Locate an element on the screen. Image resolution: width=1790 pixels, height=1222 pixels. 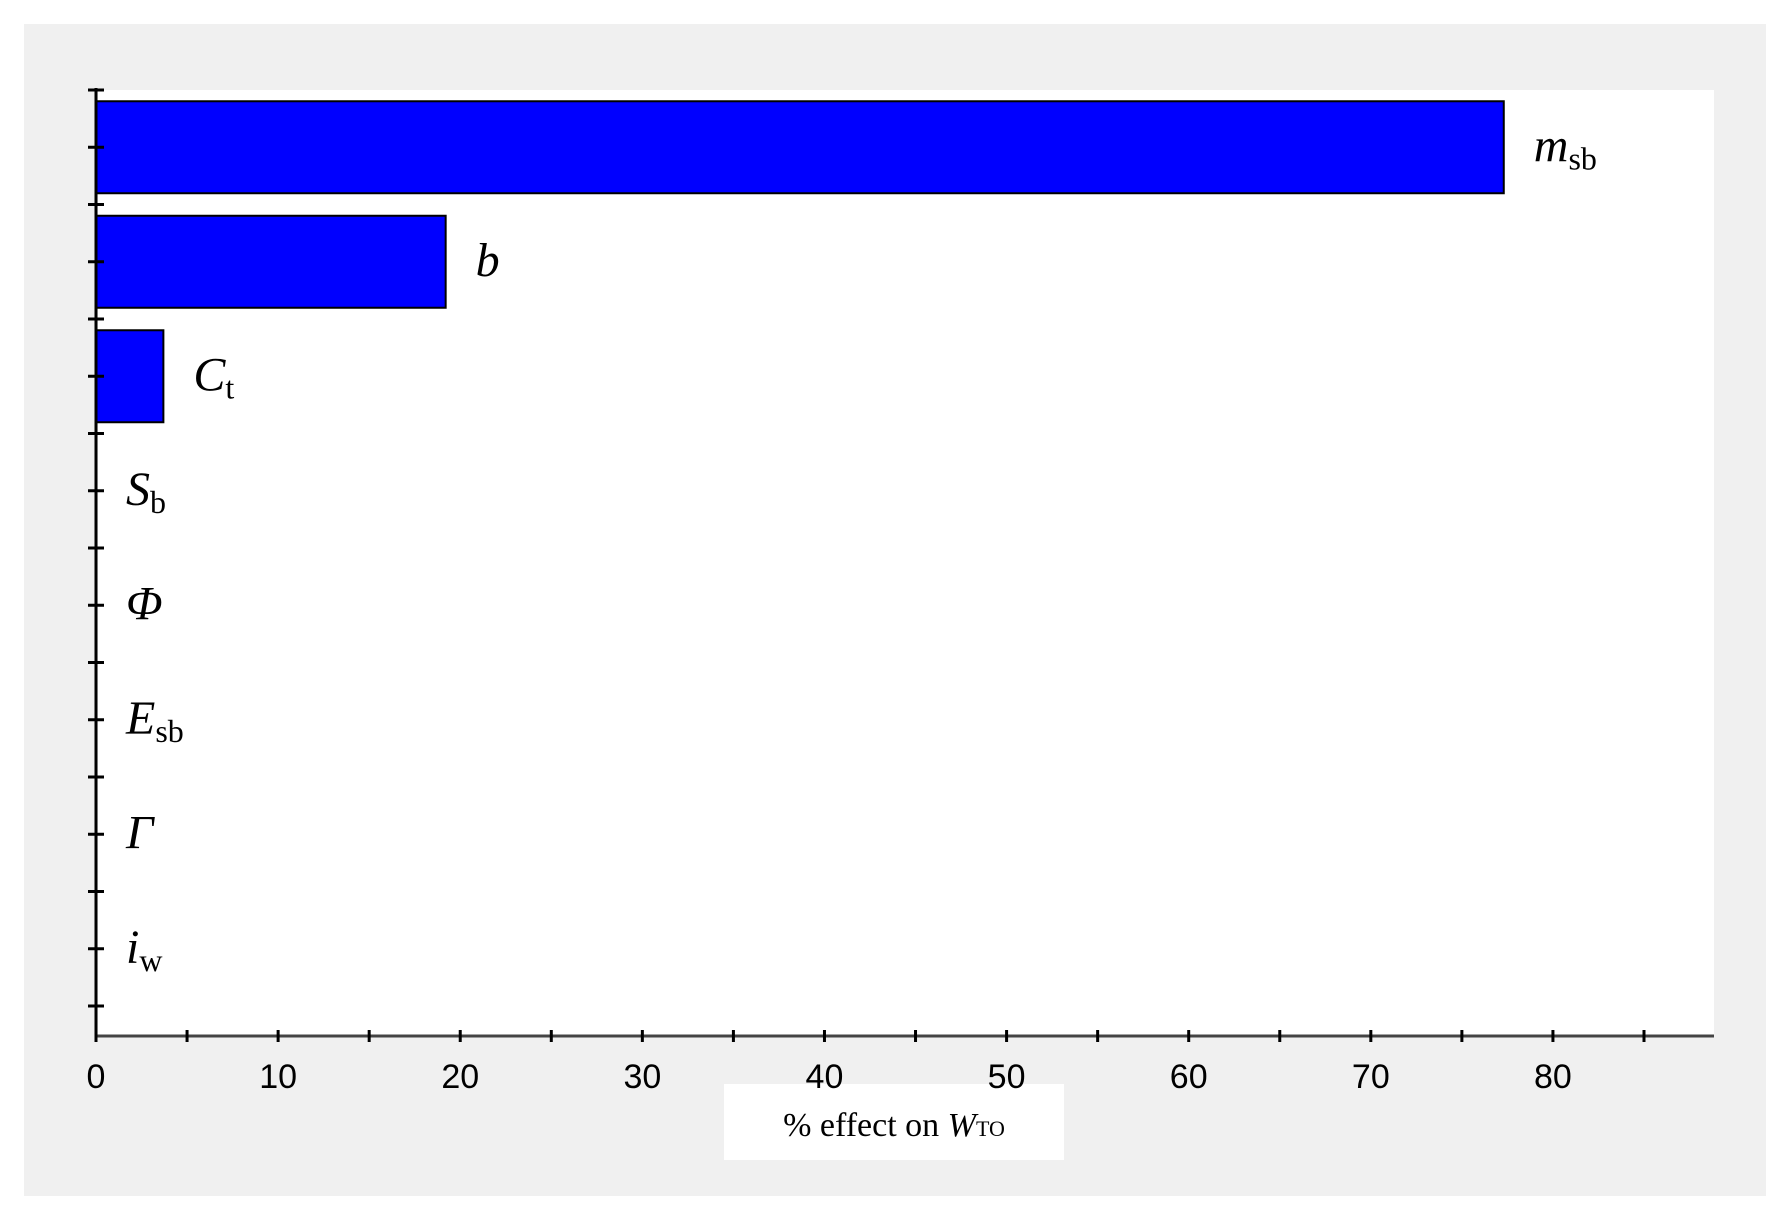
x-tick-label: 30 is located at coordinates (642, 1077).